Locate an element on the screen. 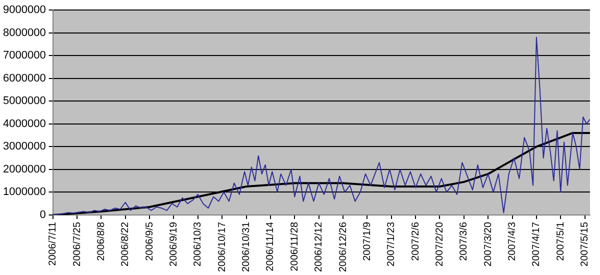  x-tick-label: 2006/8/22 is located at coordinates (126, 244).